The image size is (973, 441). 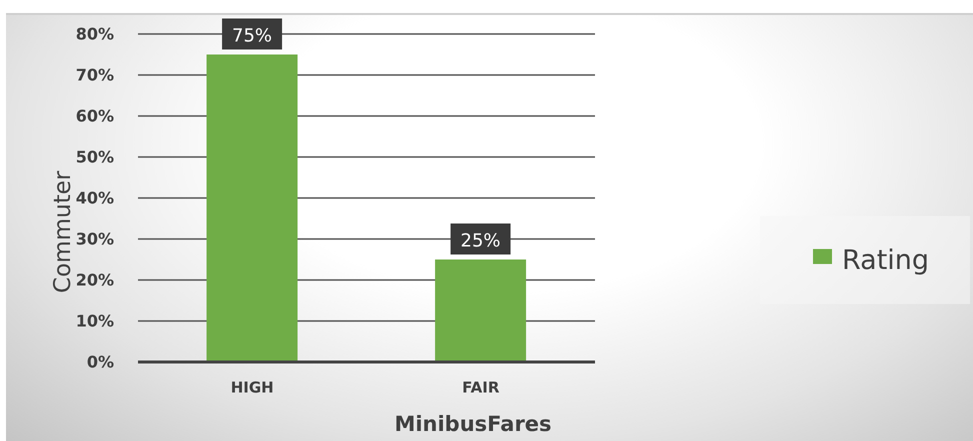 What do you see at coordinates (95, 280) in the screenshot?
I see `y-tick-label: 20%` at bounding box center [95, 280].